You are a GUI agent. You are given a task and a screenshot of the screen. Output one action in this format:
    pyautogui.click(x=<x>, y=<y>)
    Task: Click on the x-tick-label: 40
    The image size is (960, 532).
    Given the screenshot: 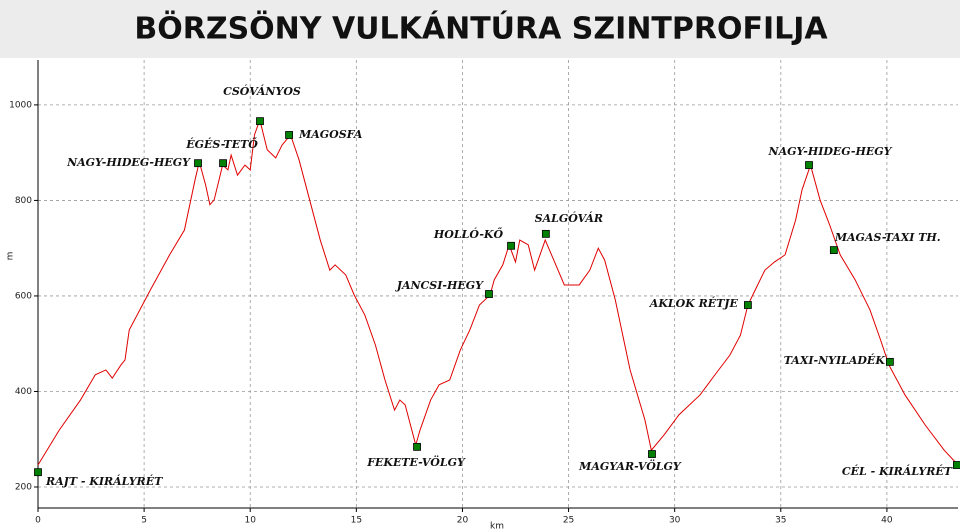 What is the action you would take?
    pyautogui.click(x=887, y=521)
    